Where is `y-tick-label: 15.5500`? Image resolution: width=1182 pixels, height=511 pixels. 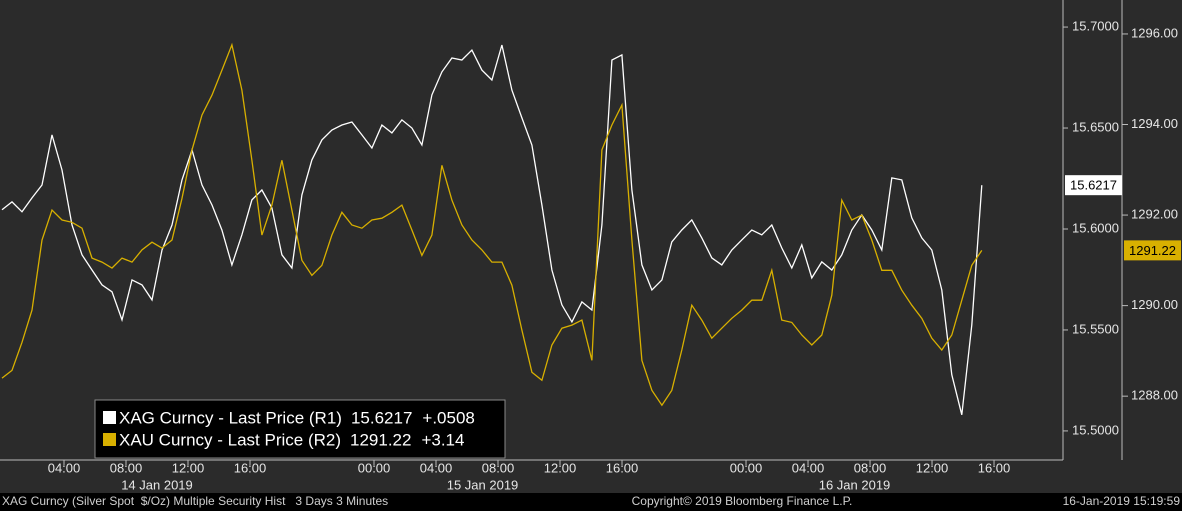 y-tick-label: 15.5500 is located at coordinates (1095, 328).